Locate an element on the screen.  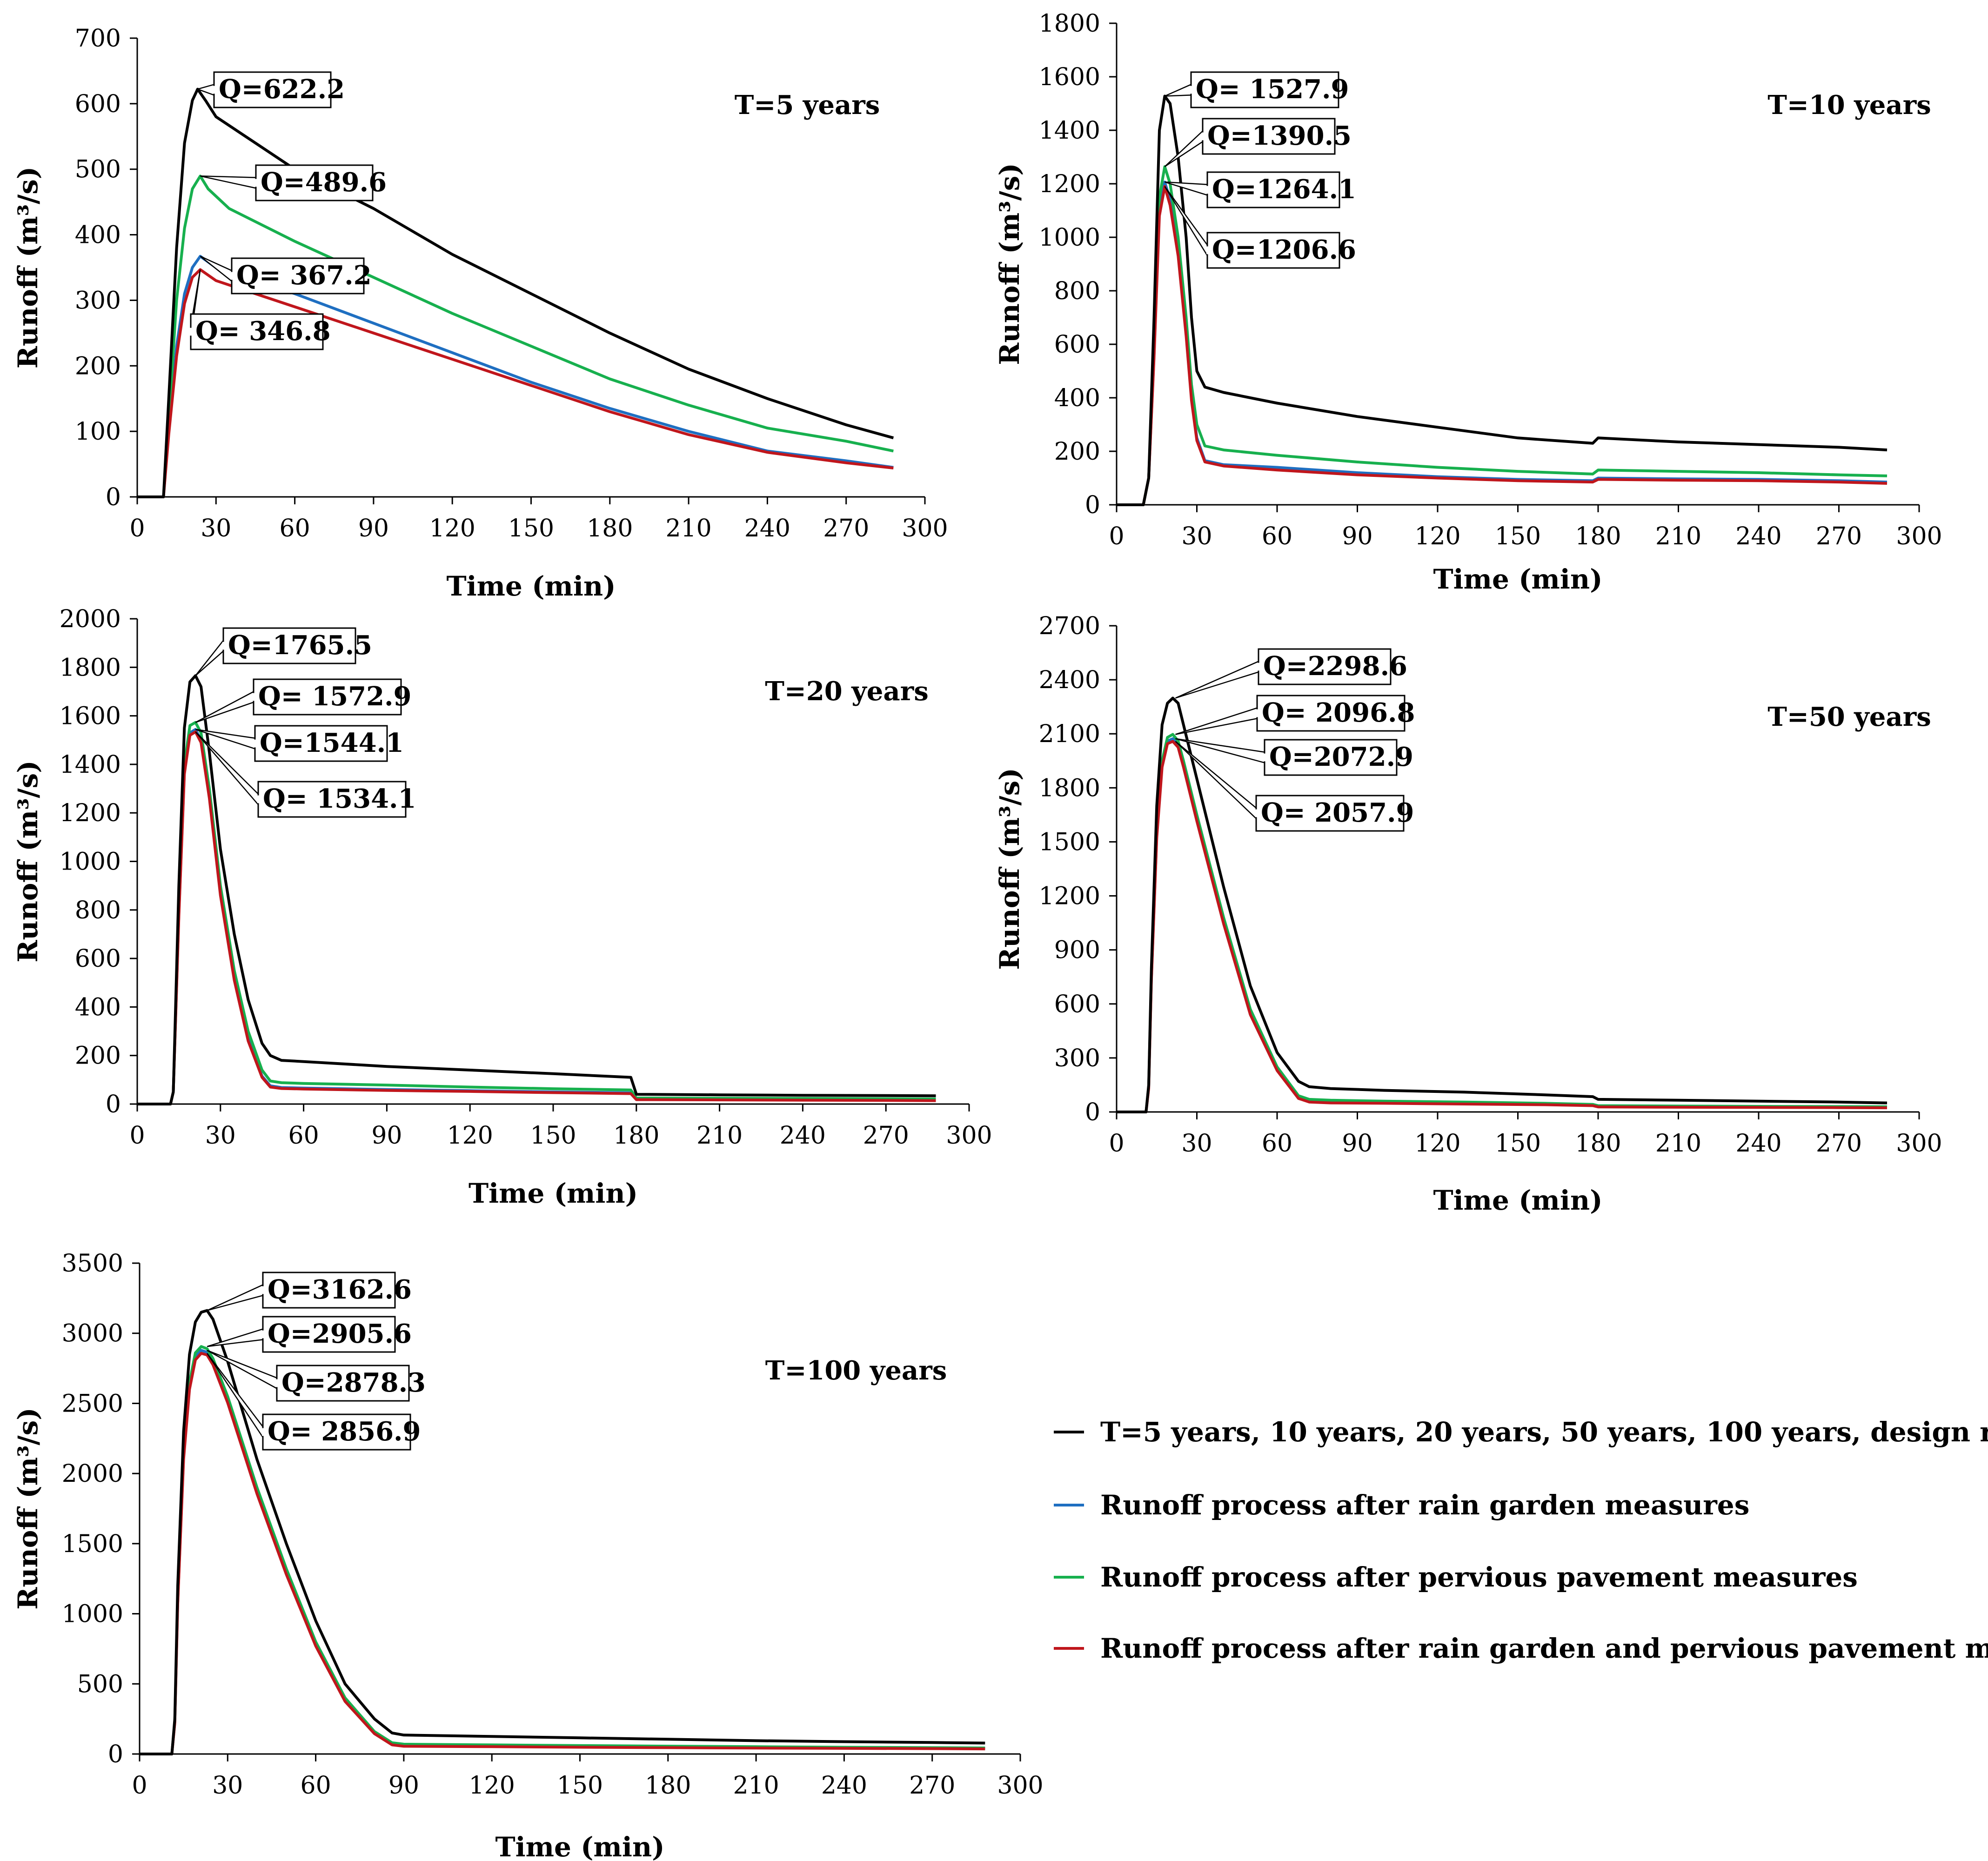
peak-callout: Q=1544.1 is located at coordinates (299, 743).